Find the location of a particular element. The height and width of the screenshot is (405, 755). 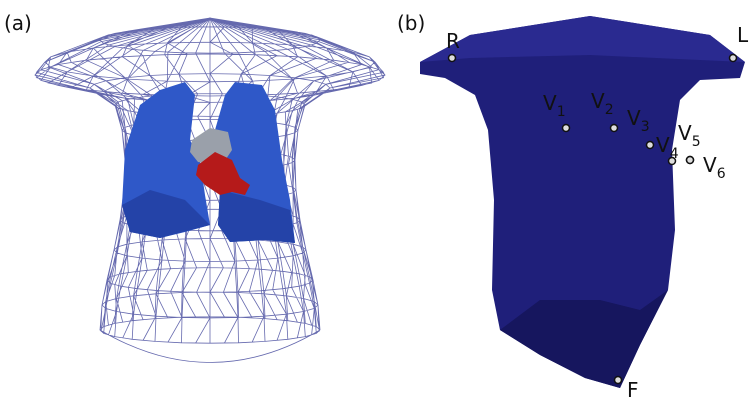

electrode-label: L is located at coordinates (743, 35).